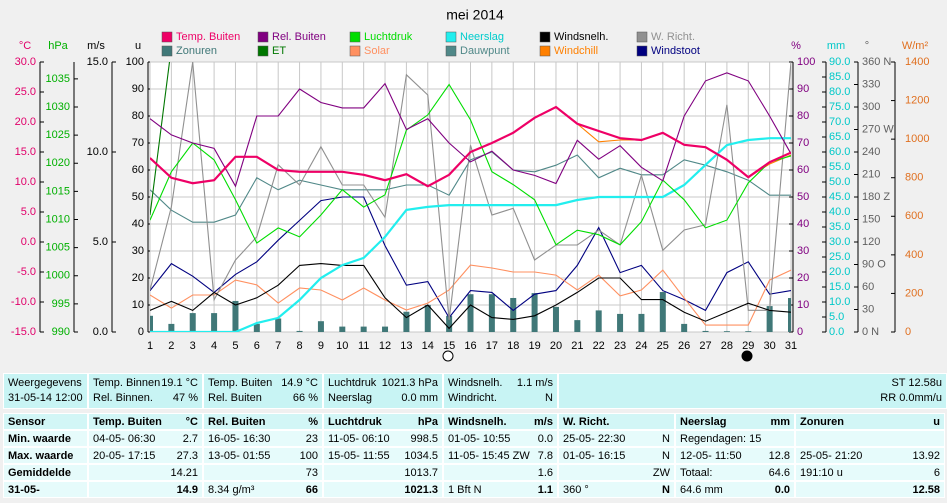 This screenshot has width=947, height=503. What do you see at coordinates (61, 304) in the screenshot?
I see `y-tick-label: 995` at bounding box center [61, 304].